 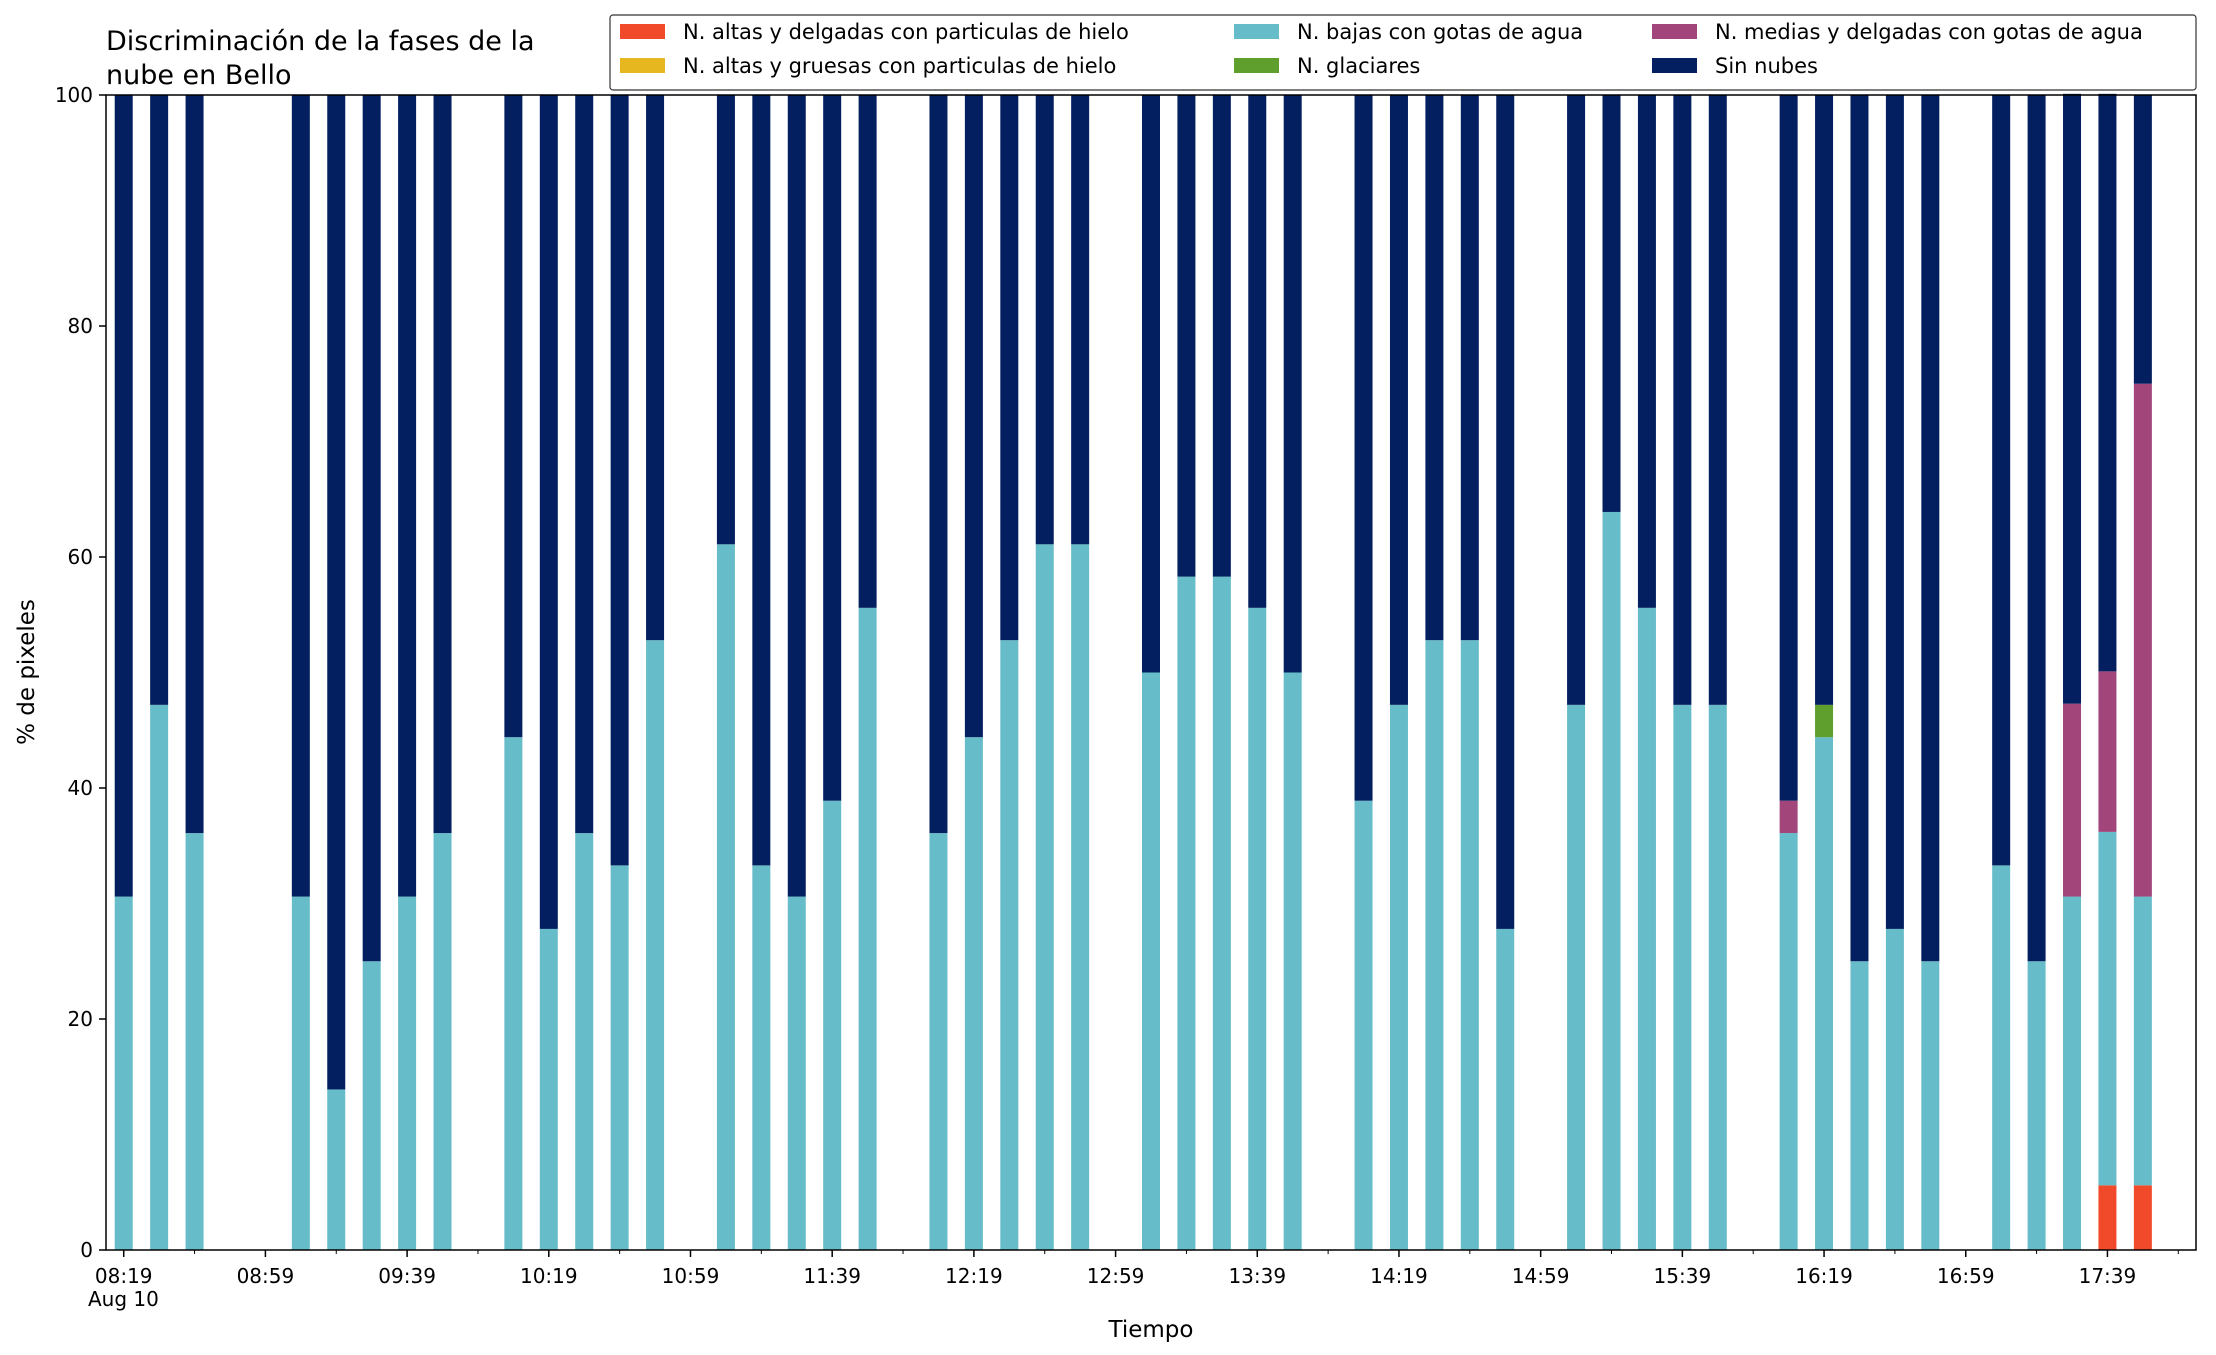 I want to click on y-tick-label: 80, so click(x=80, y=326).